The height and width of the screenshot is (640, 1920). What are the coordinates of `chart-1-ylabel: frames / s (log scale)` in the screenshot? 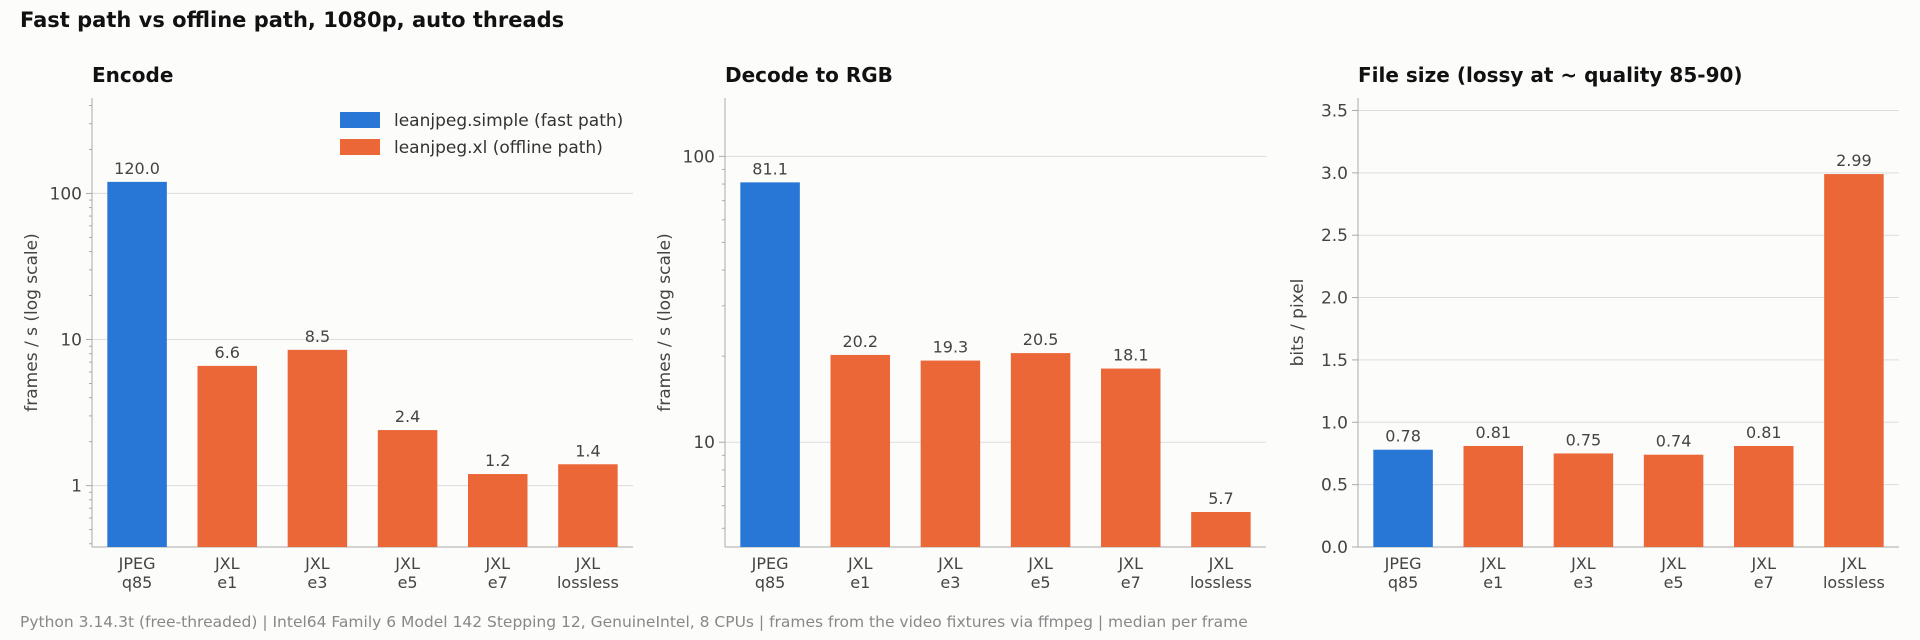 It's located at (32, 322).